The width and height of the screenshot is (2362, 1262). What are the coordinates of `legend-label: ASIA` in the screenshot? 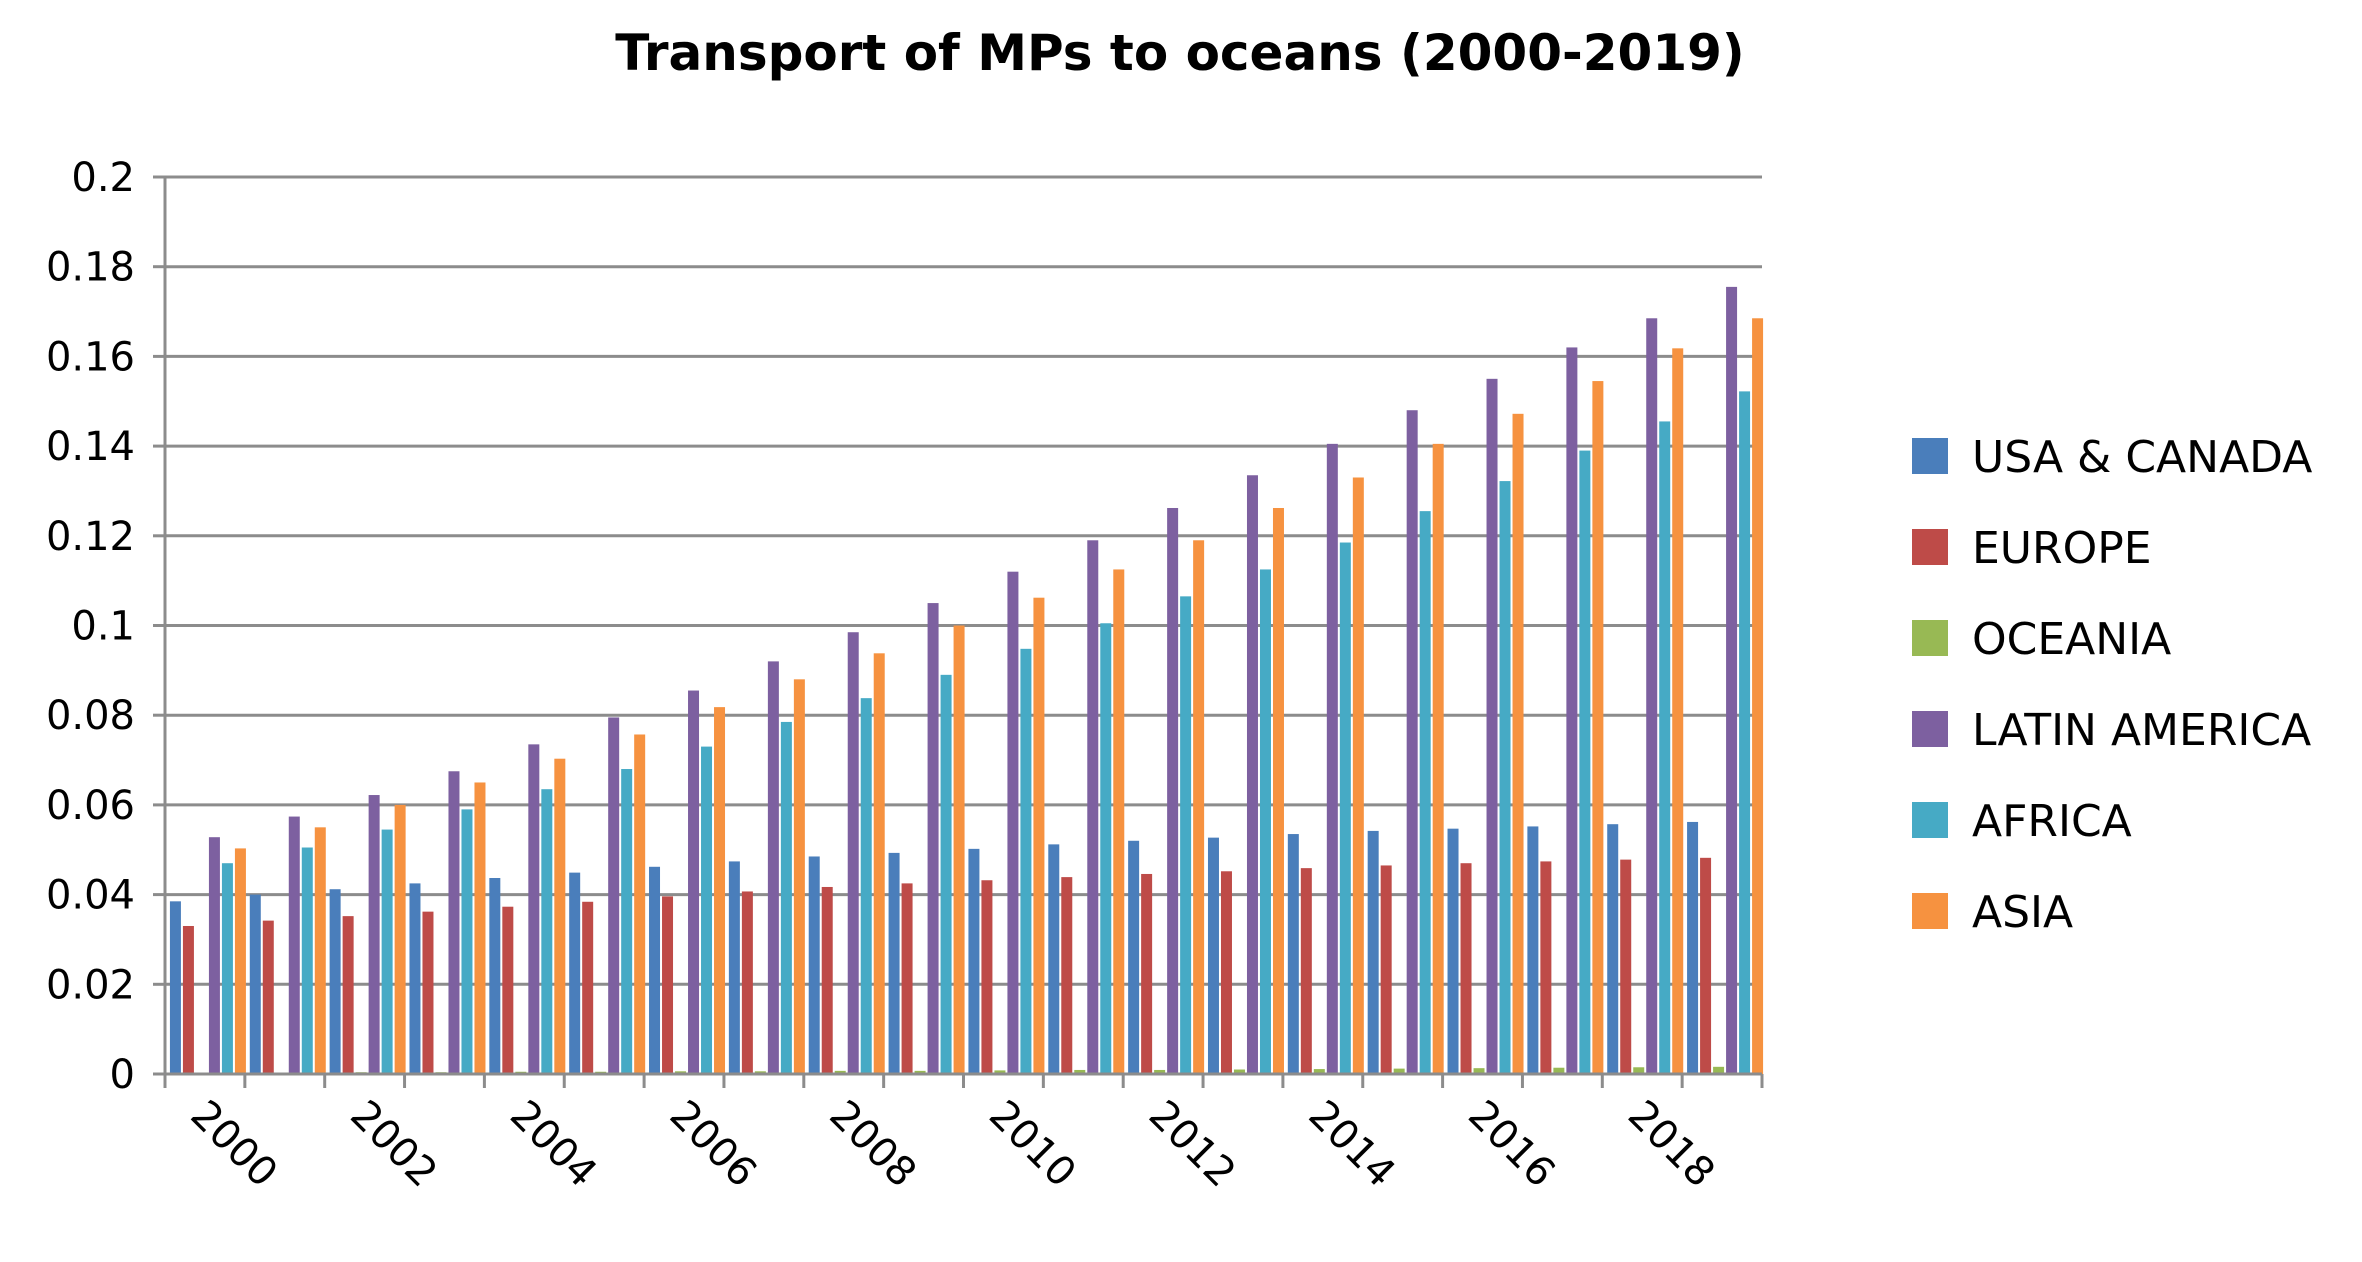 It's located at (2022, 912).